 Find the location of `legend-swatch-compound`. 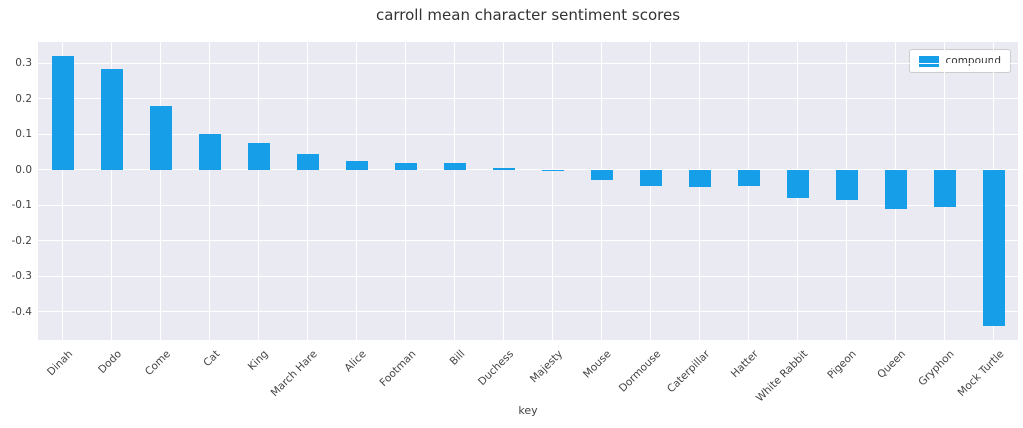

legend-swatch-compound is located at coordinates (928, 61).